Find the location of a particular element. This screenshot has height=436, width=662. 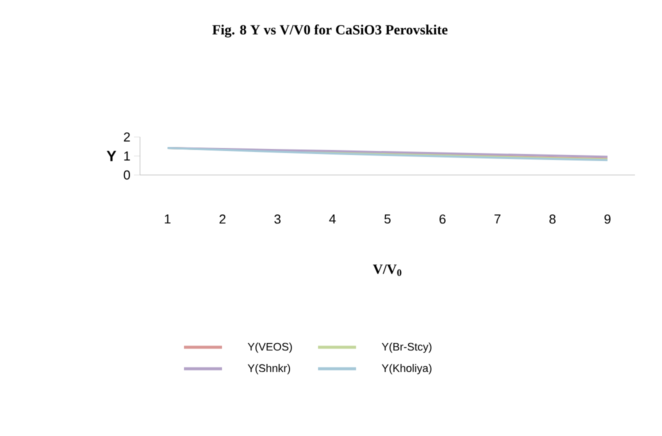

legend-label: Υ(Shnkr) is located at coordinates (269, 369).